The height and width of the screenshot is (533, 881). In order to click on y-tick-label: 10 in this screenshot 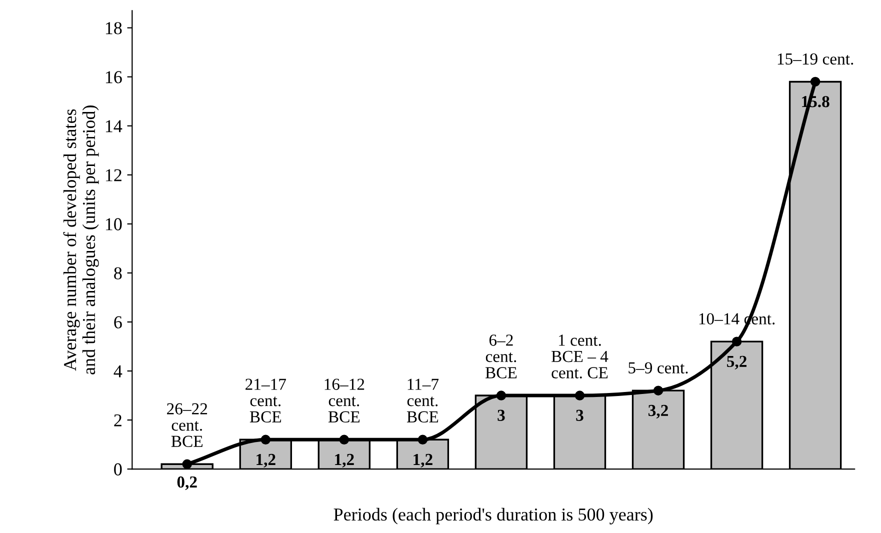, I will do `click(114, 224)`.